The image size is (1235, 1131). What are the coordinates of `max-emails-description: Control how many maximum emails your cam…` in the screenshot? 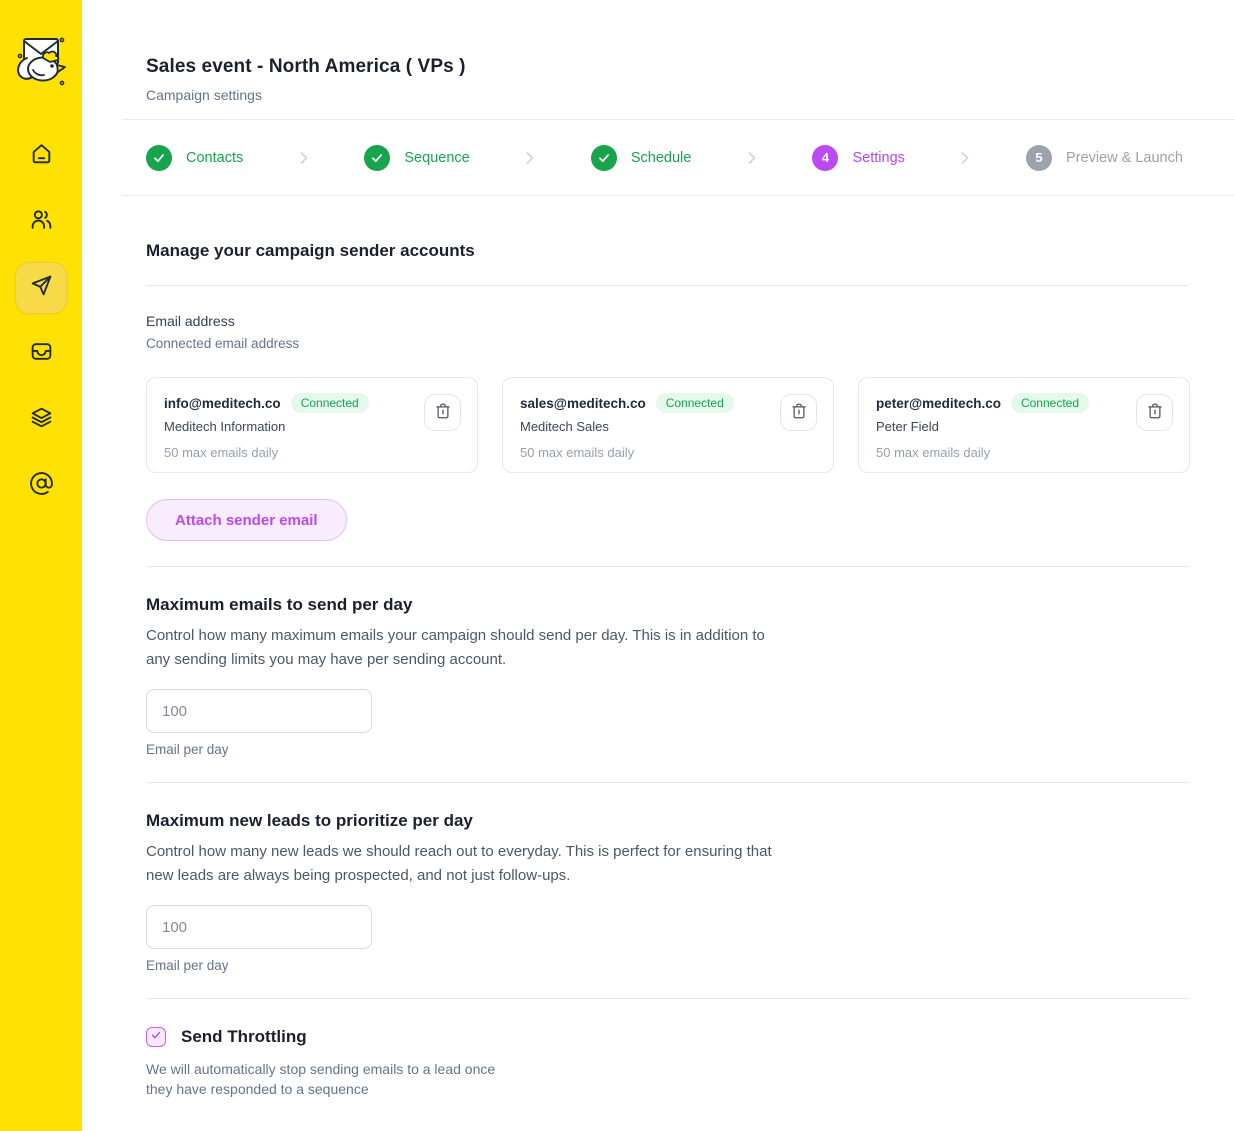 It's located at (455, 647).